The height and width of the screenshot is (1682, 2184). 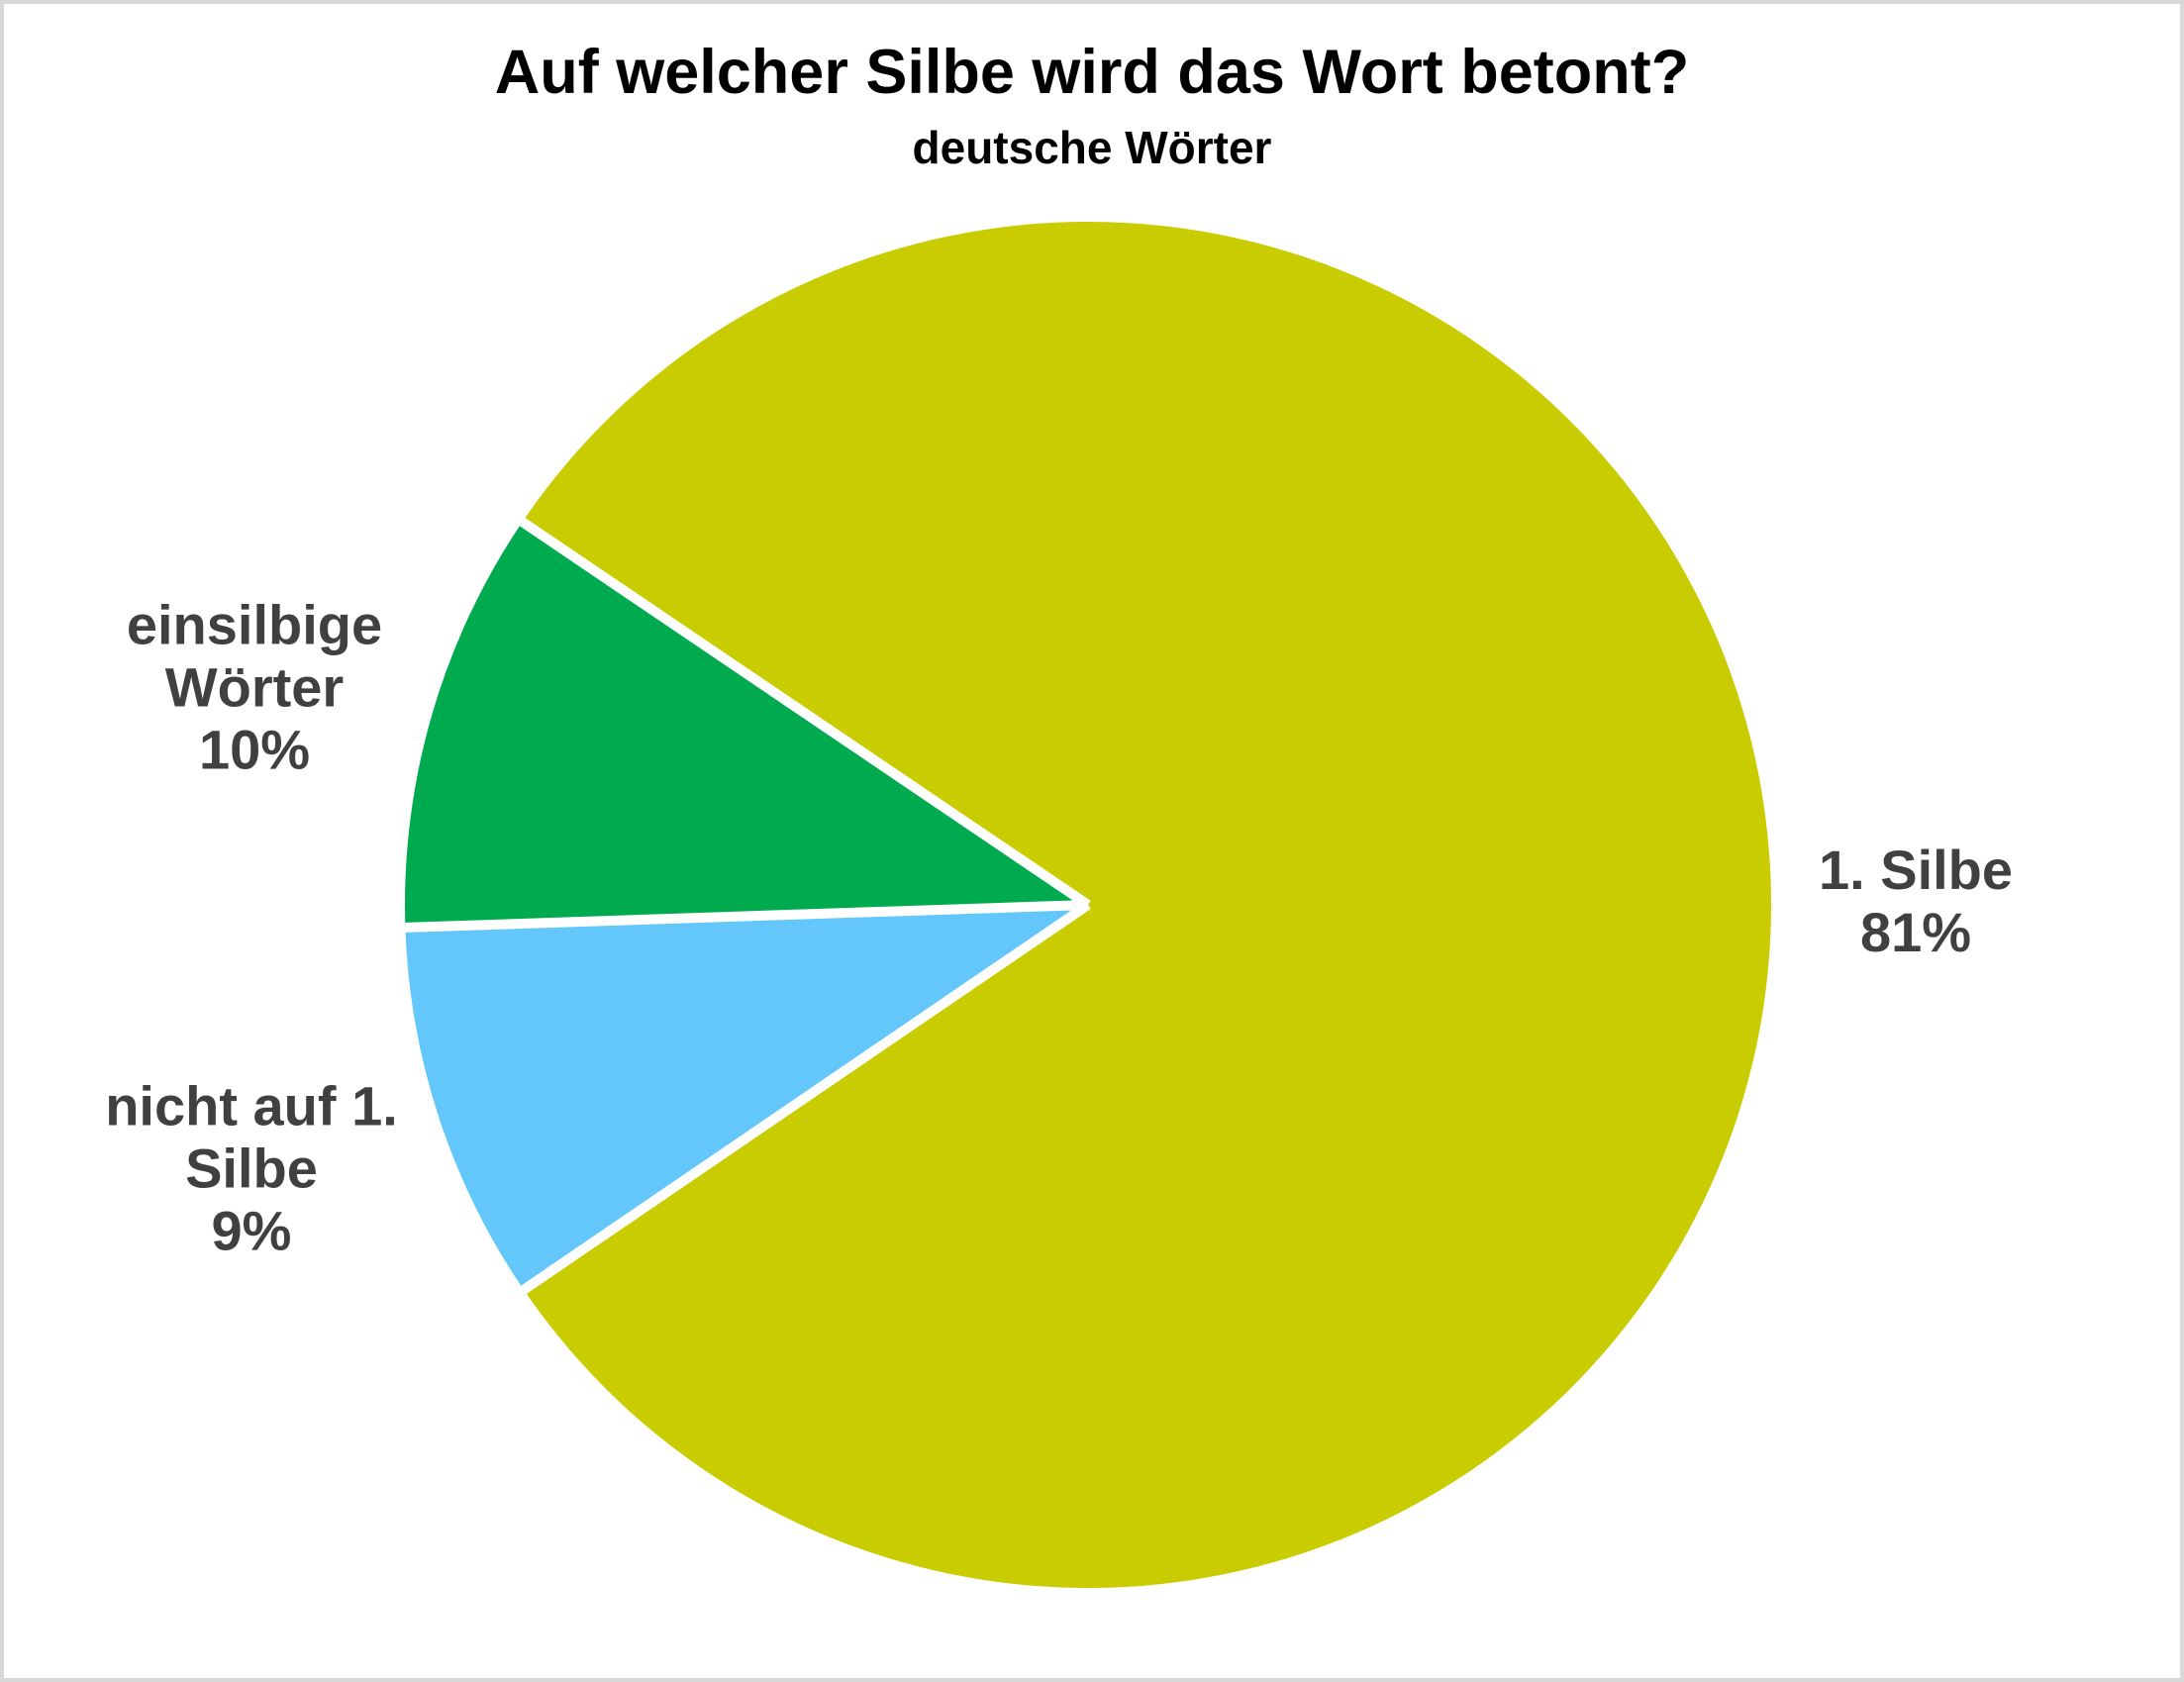 I want to click on slice-label-line: einsilbige, so click(x=254, y=624).